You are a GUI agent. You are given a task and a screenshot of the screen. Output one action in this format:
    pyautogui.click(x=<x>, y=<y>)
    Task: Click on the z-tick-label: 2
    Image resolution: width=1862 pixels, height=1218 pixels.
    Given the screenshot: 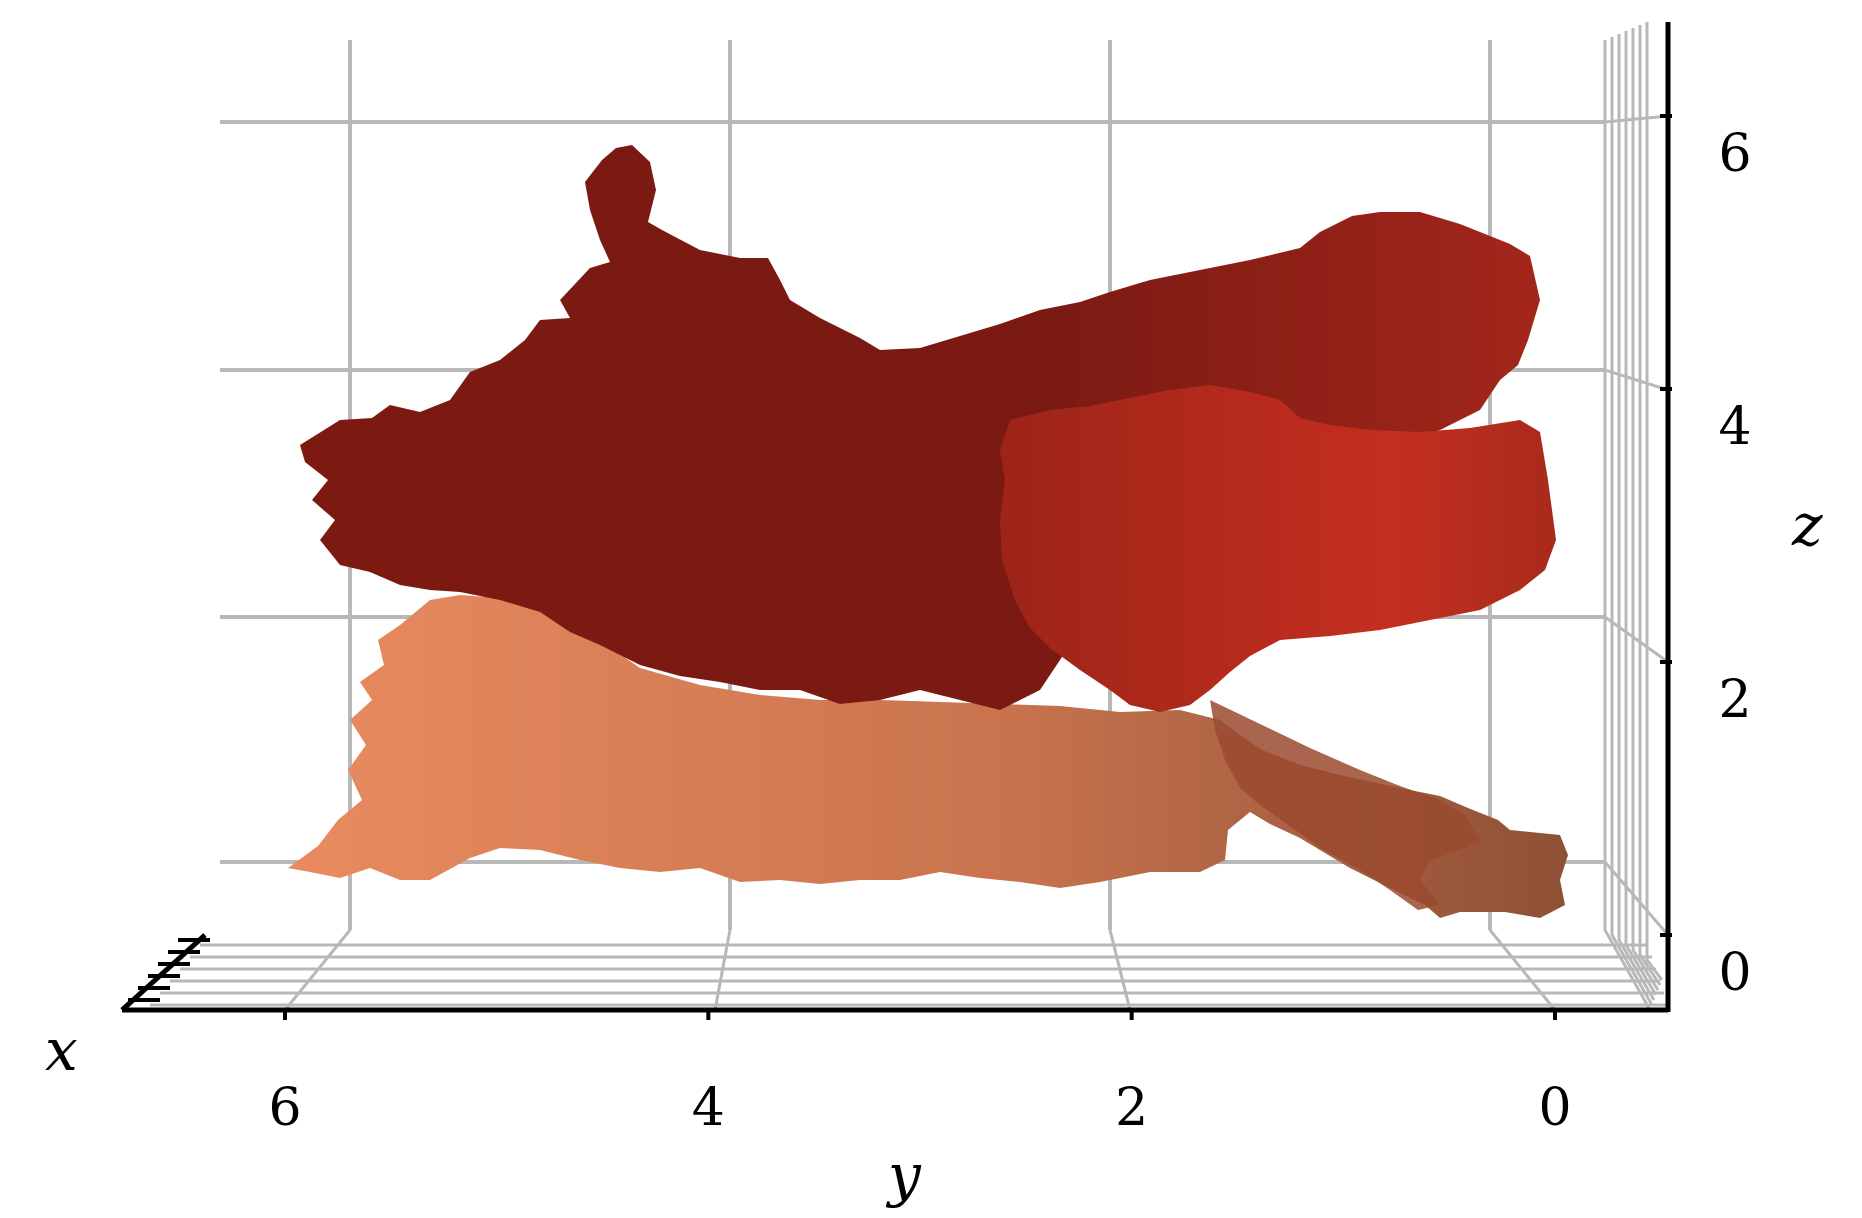 What is the action you would take?
    pyautogui.click(x=1734, y=700)
    